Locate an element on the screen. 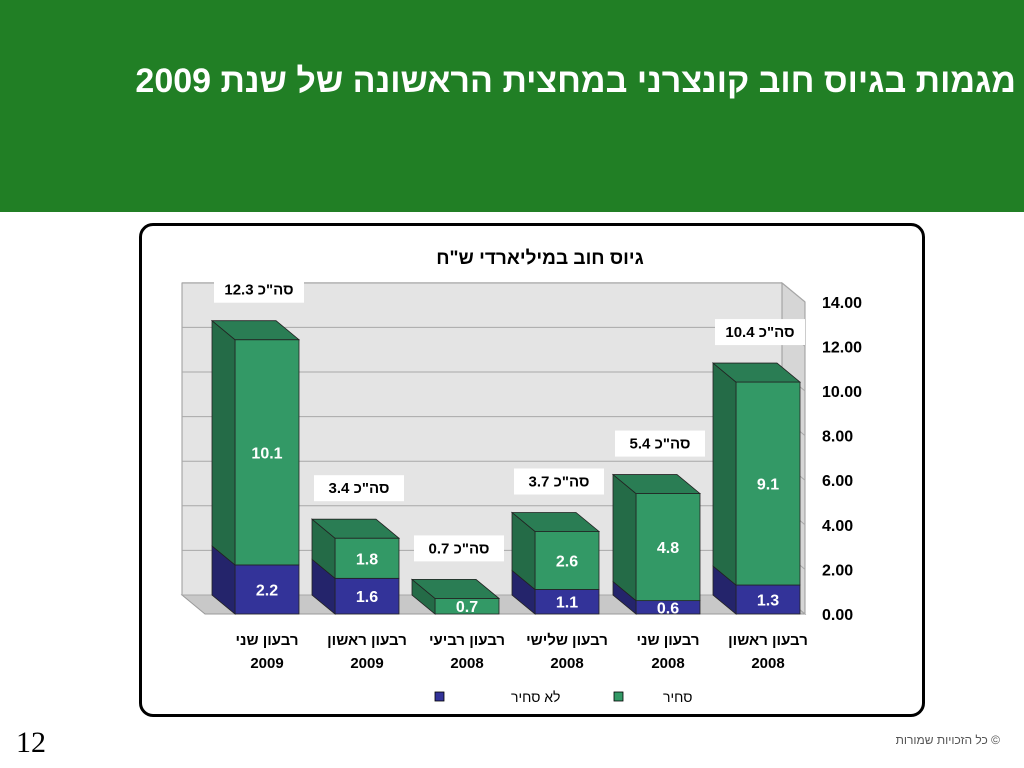 The width and height of the screenshot is (1024, 768). y-tick-label: 4.00 is located at coordinates (837, 526).